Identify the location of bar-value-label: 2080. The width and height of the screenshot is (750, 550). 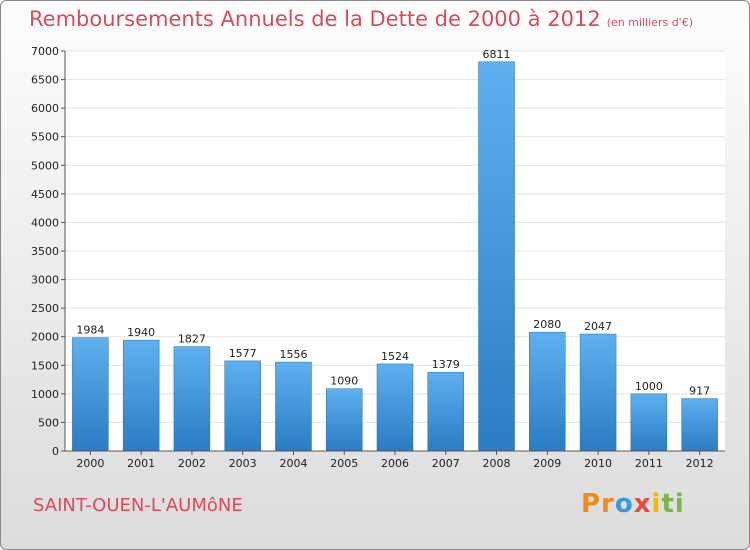
(547, 324).